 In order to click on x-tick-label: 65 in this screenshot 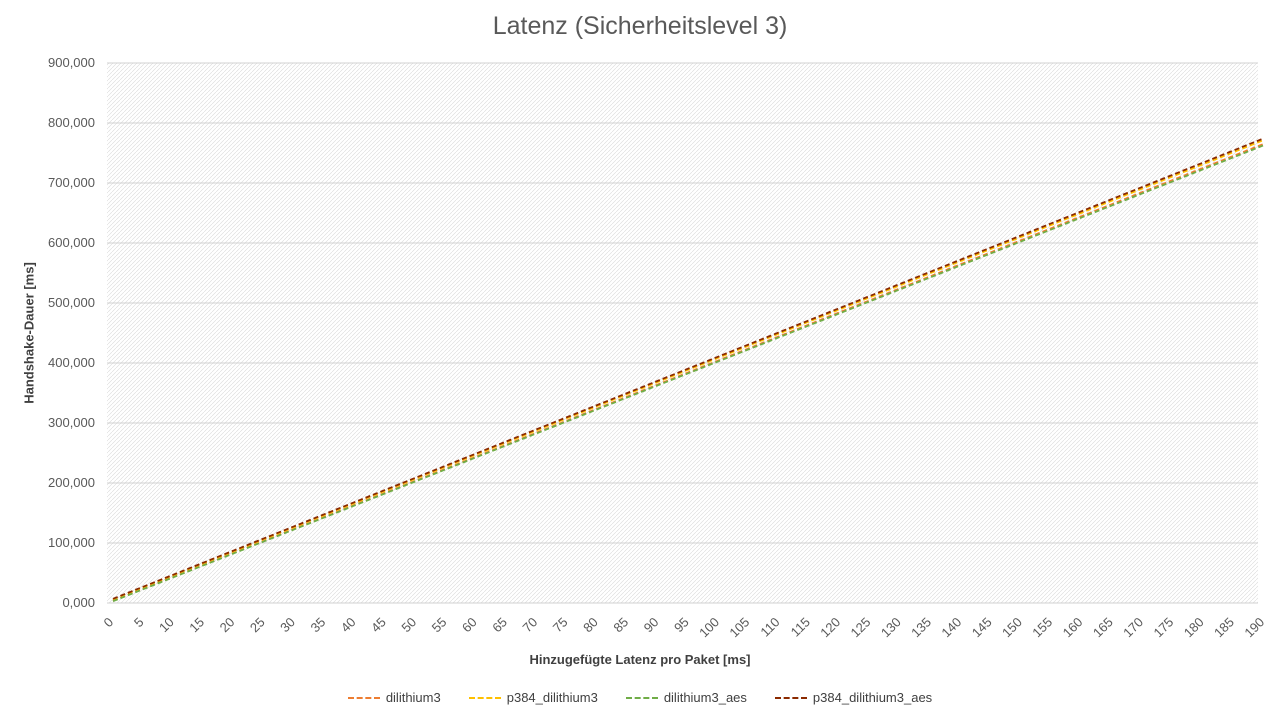, I will do `click(499, 624)`.